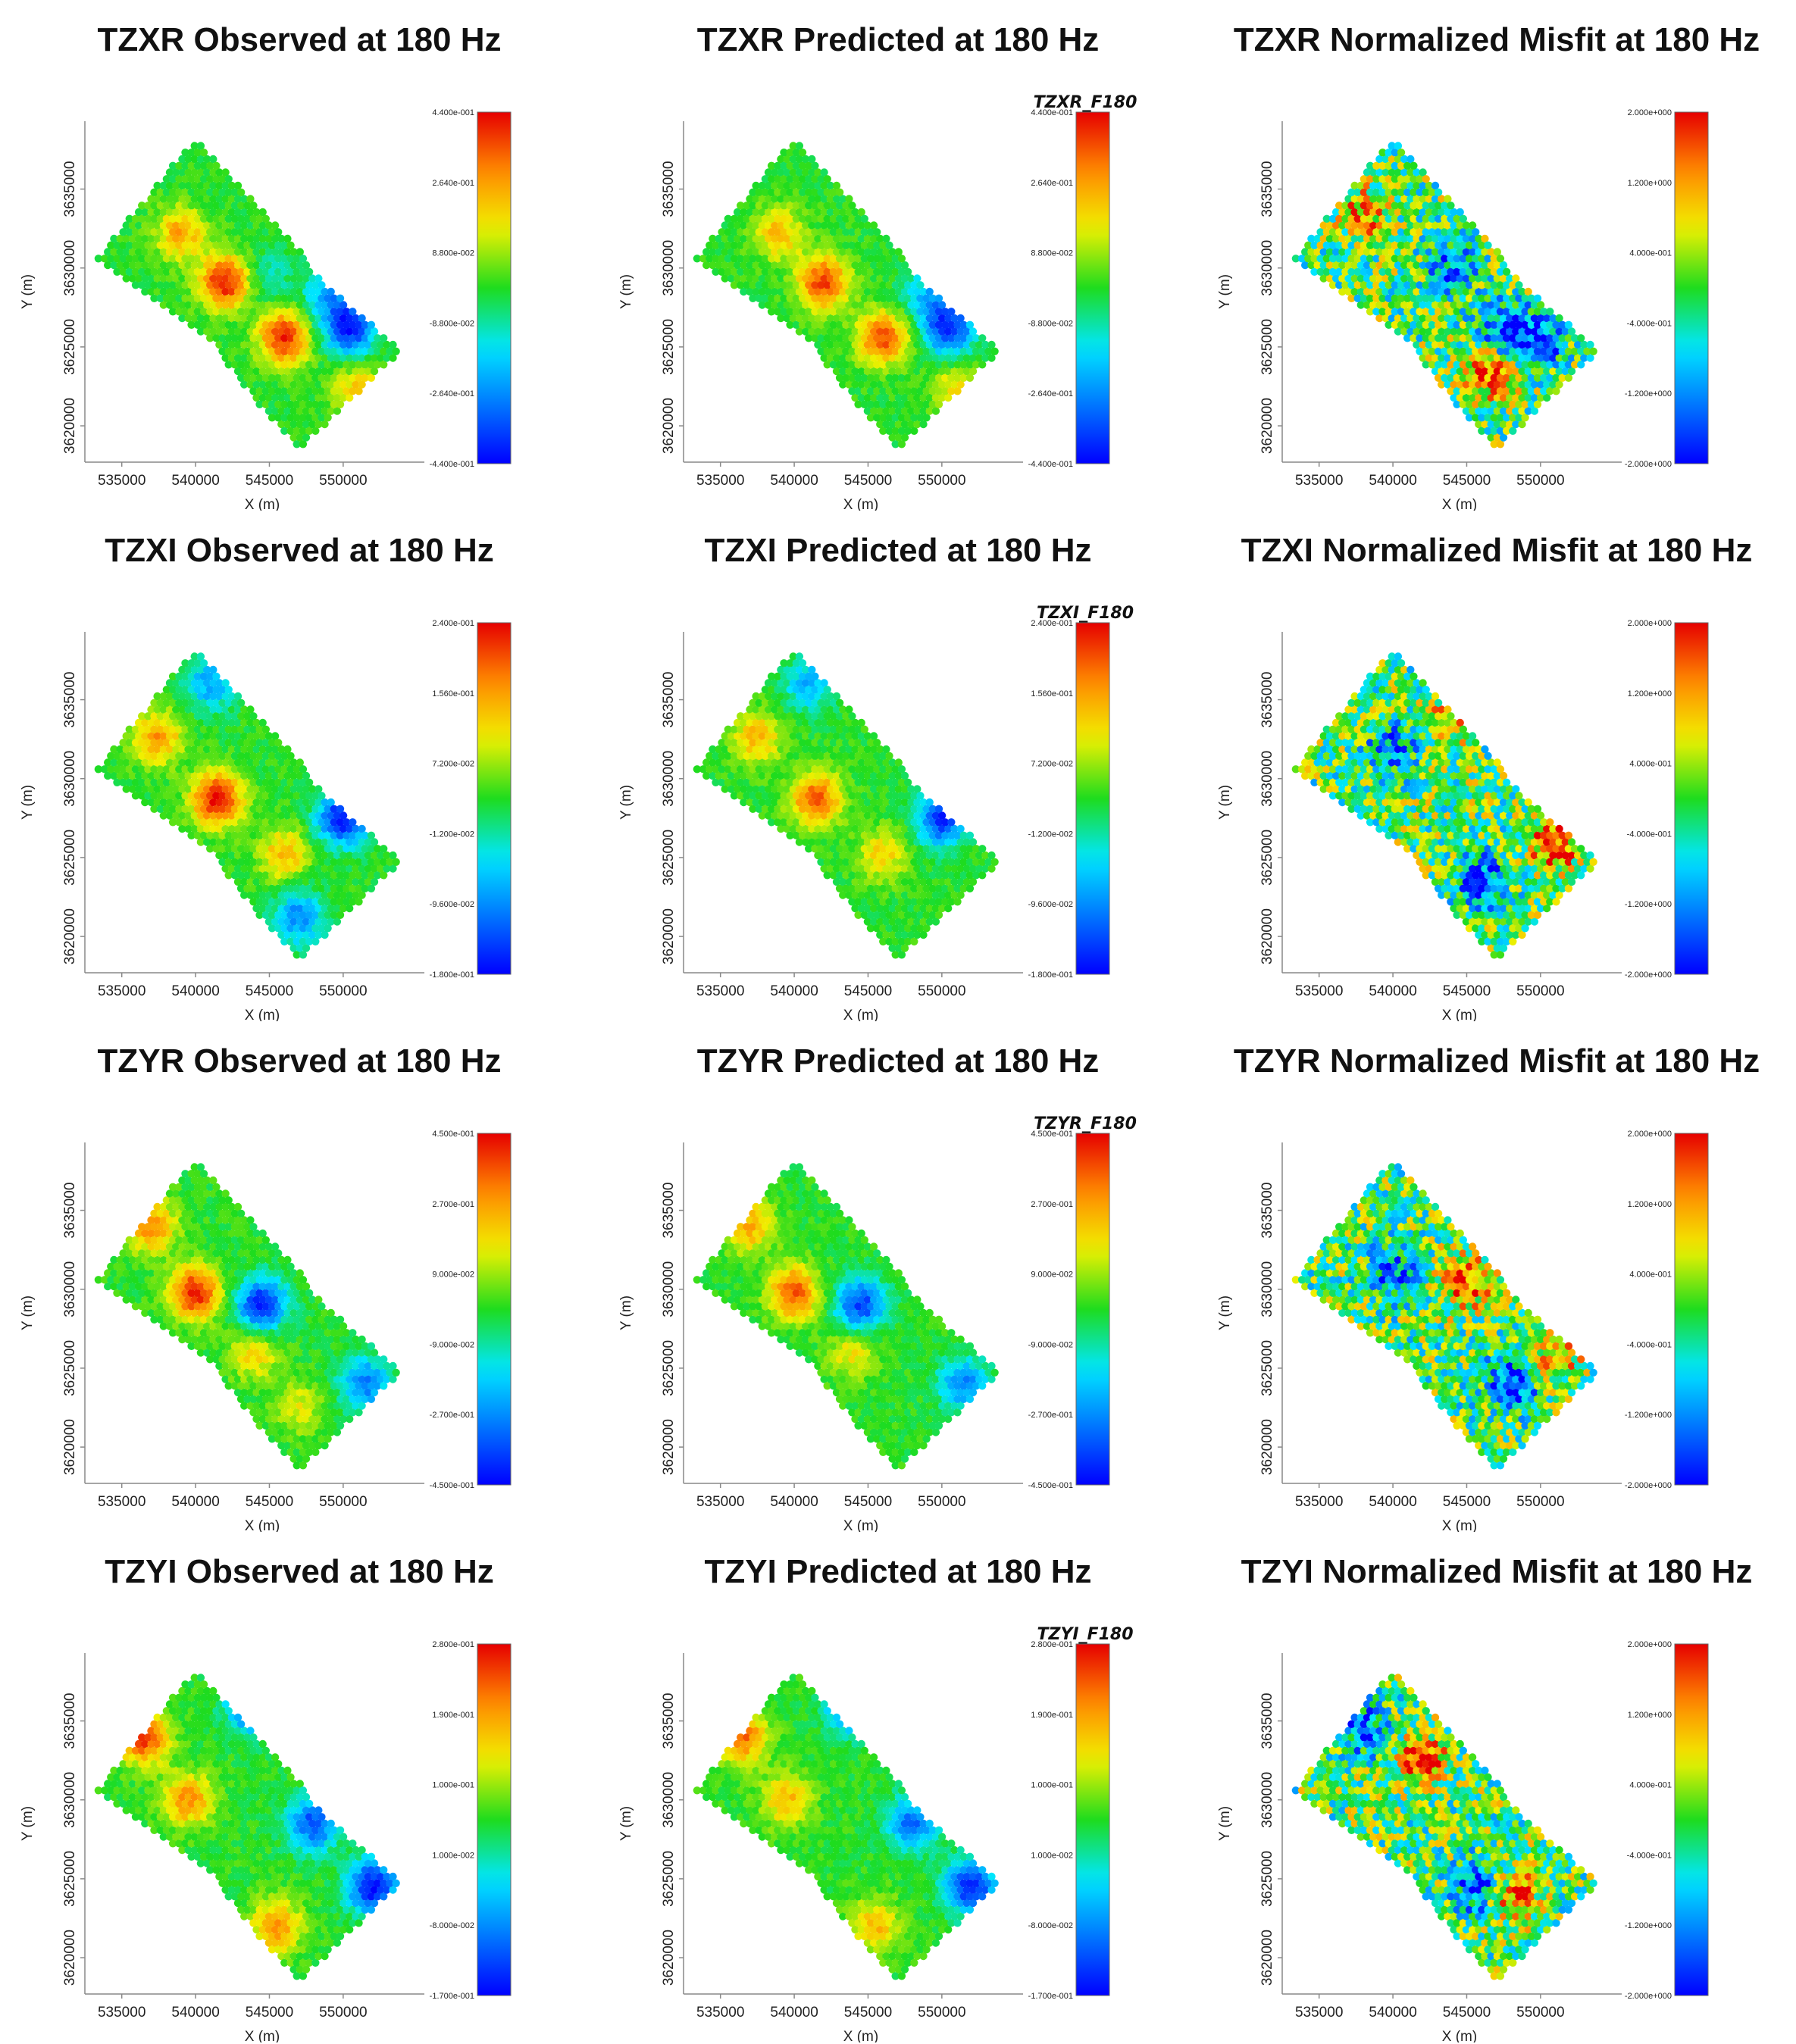  Describe the element at coordinates (195, 991) in the screenshot. I see `x-tick-label: 540000` at that location.